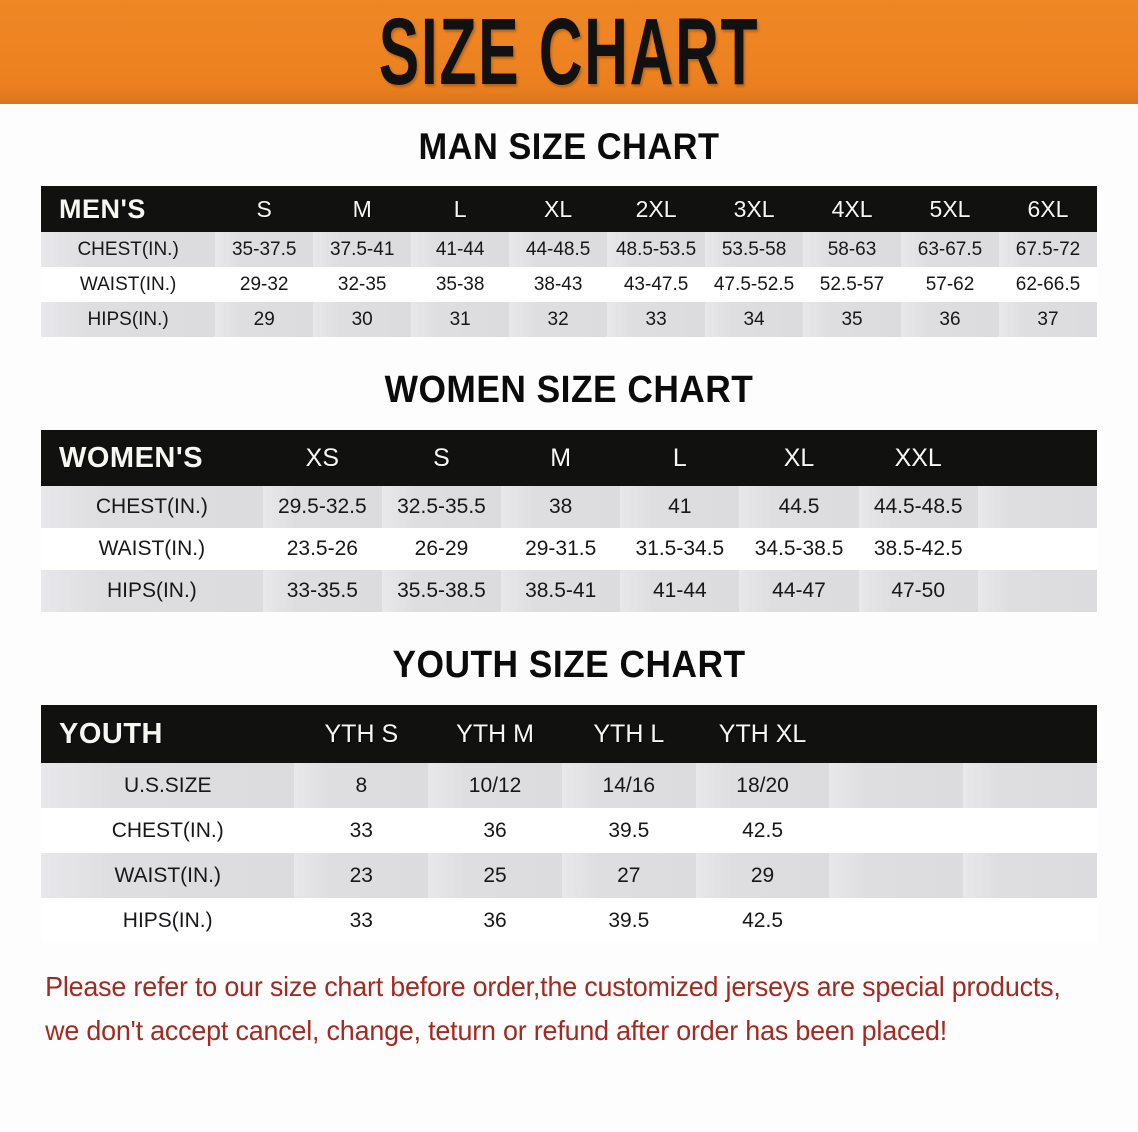 The height and width of the screenshot is (1132, 1138). What do you see at coordinates (111, 733) in the screenshot?
I see `youth-rowhead-title: YOUTH` at bounding box center [111, 733].